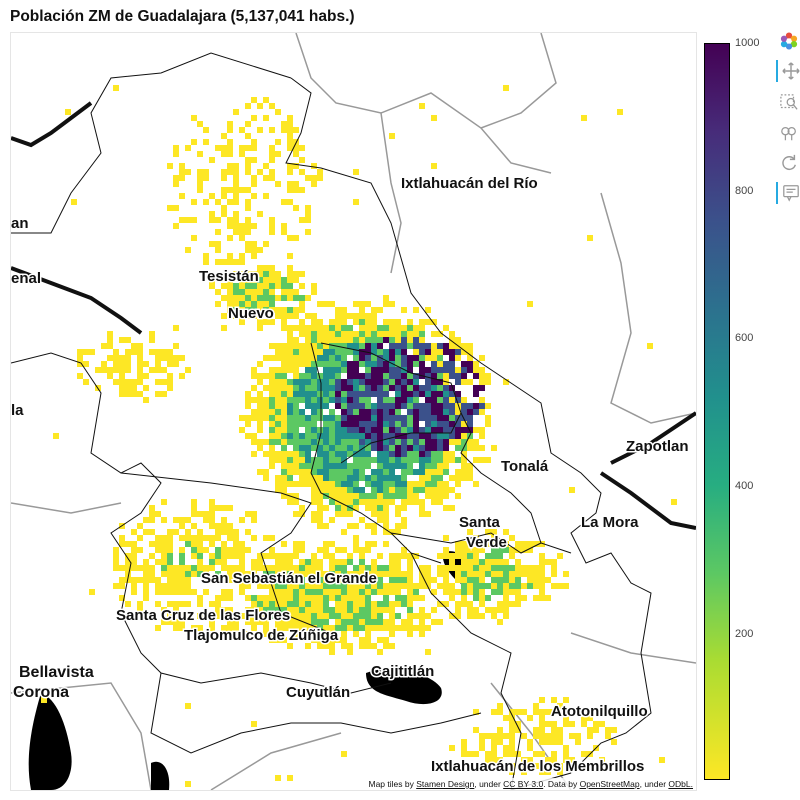 This screenshot has width=800, height=800. I want to click on box-zoom-icon, so click(787, 103).